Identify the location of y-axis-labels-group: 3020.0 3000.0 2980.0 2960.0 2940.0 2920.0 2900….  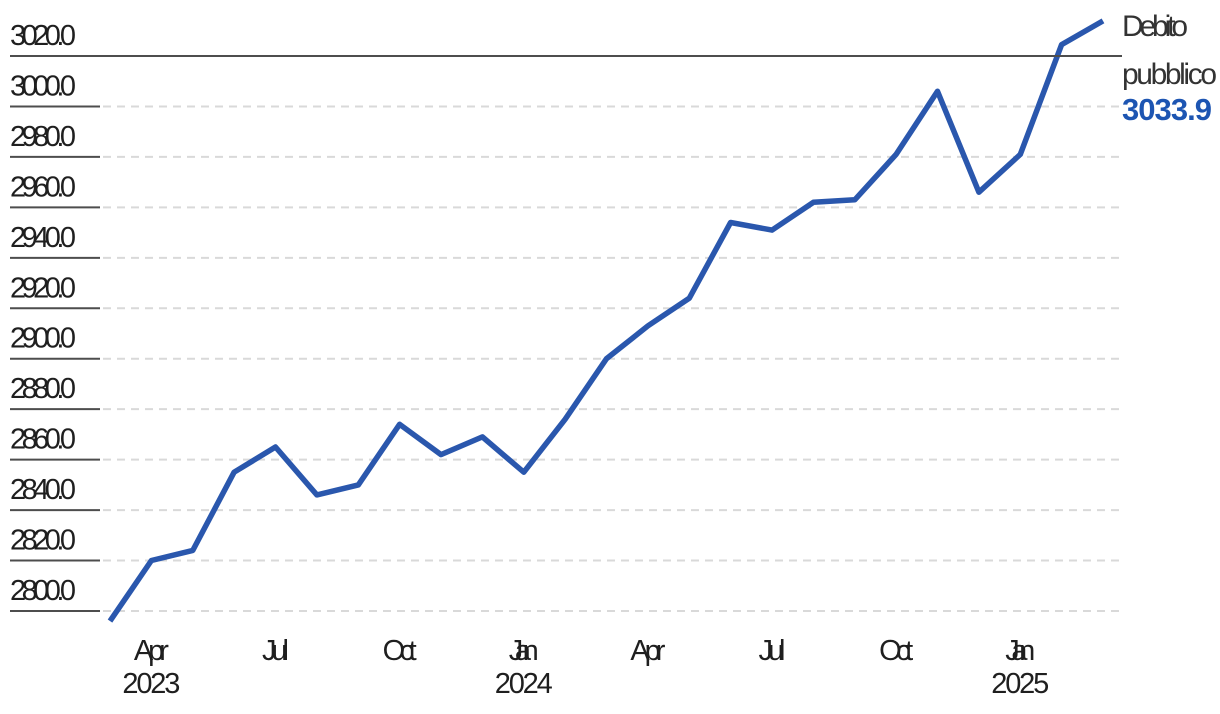
(43, 313).